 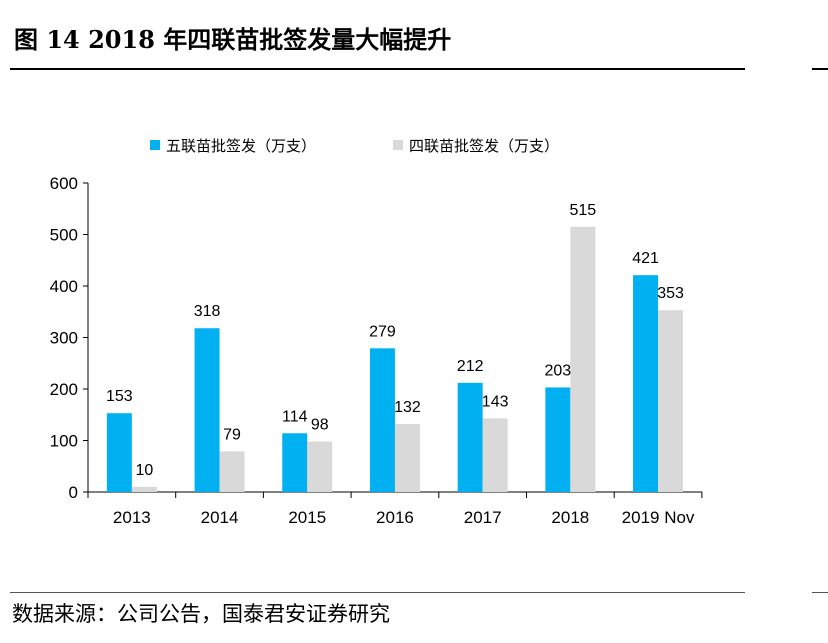 I want to click on x-axis: 2013 2014 2015 2016 2017 2018 2019 Nov, so click(x=395, y=509).